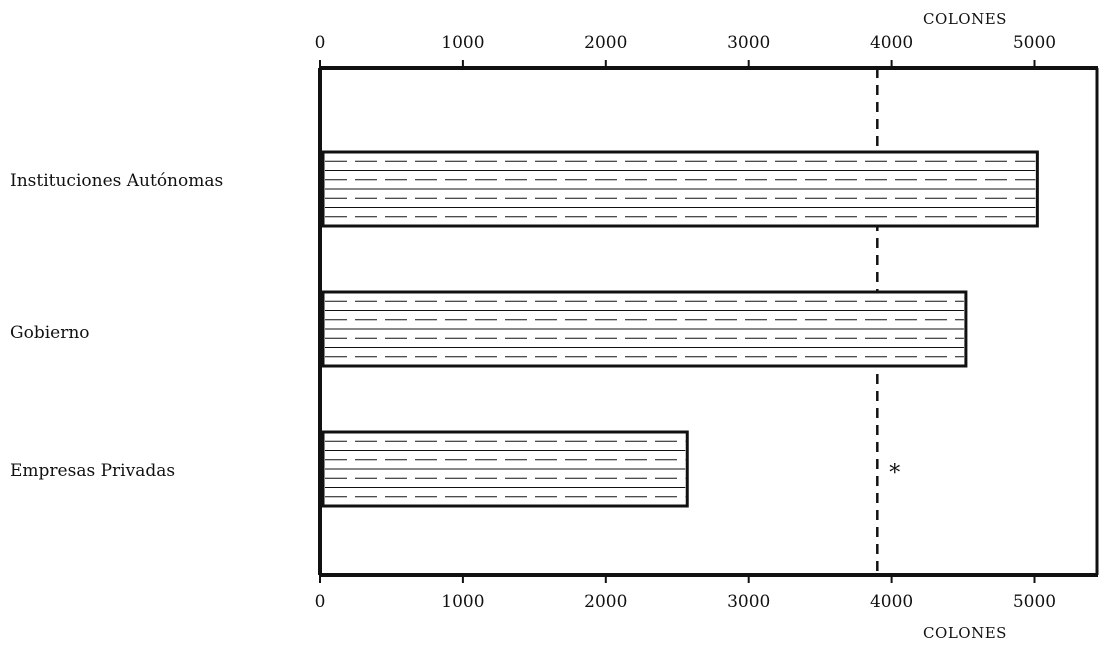  I want to click on reference-marker: *, so click(894, 473).